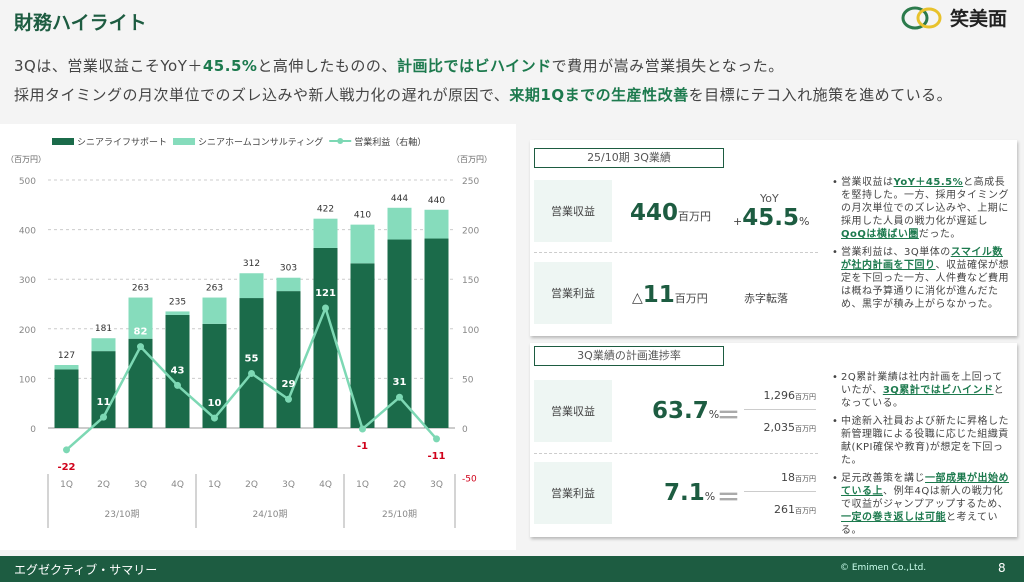  I want to click on total-label: 127, so click(66, 356).